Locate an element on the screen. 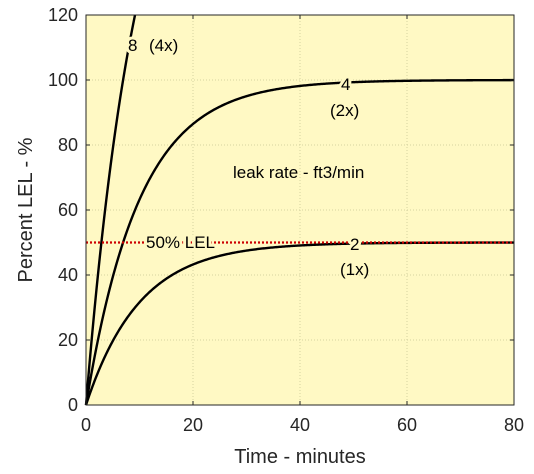 The width and height of the screenshot is (534, 474). y-tick-label: 60 is located at coordinates (68, 210).